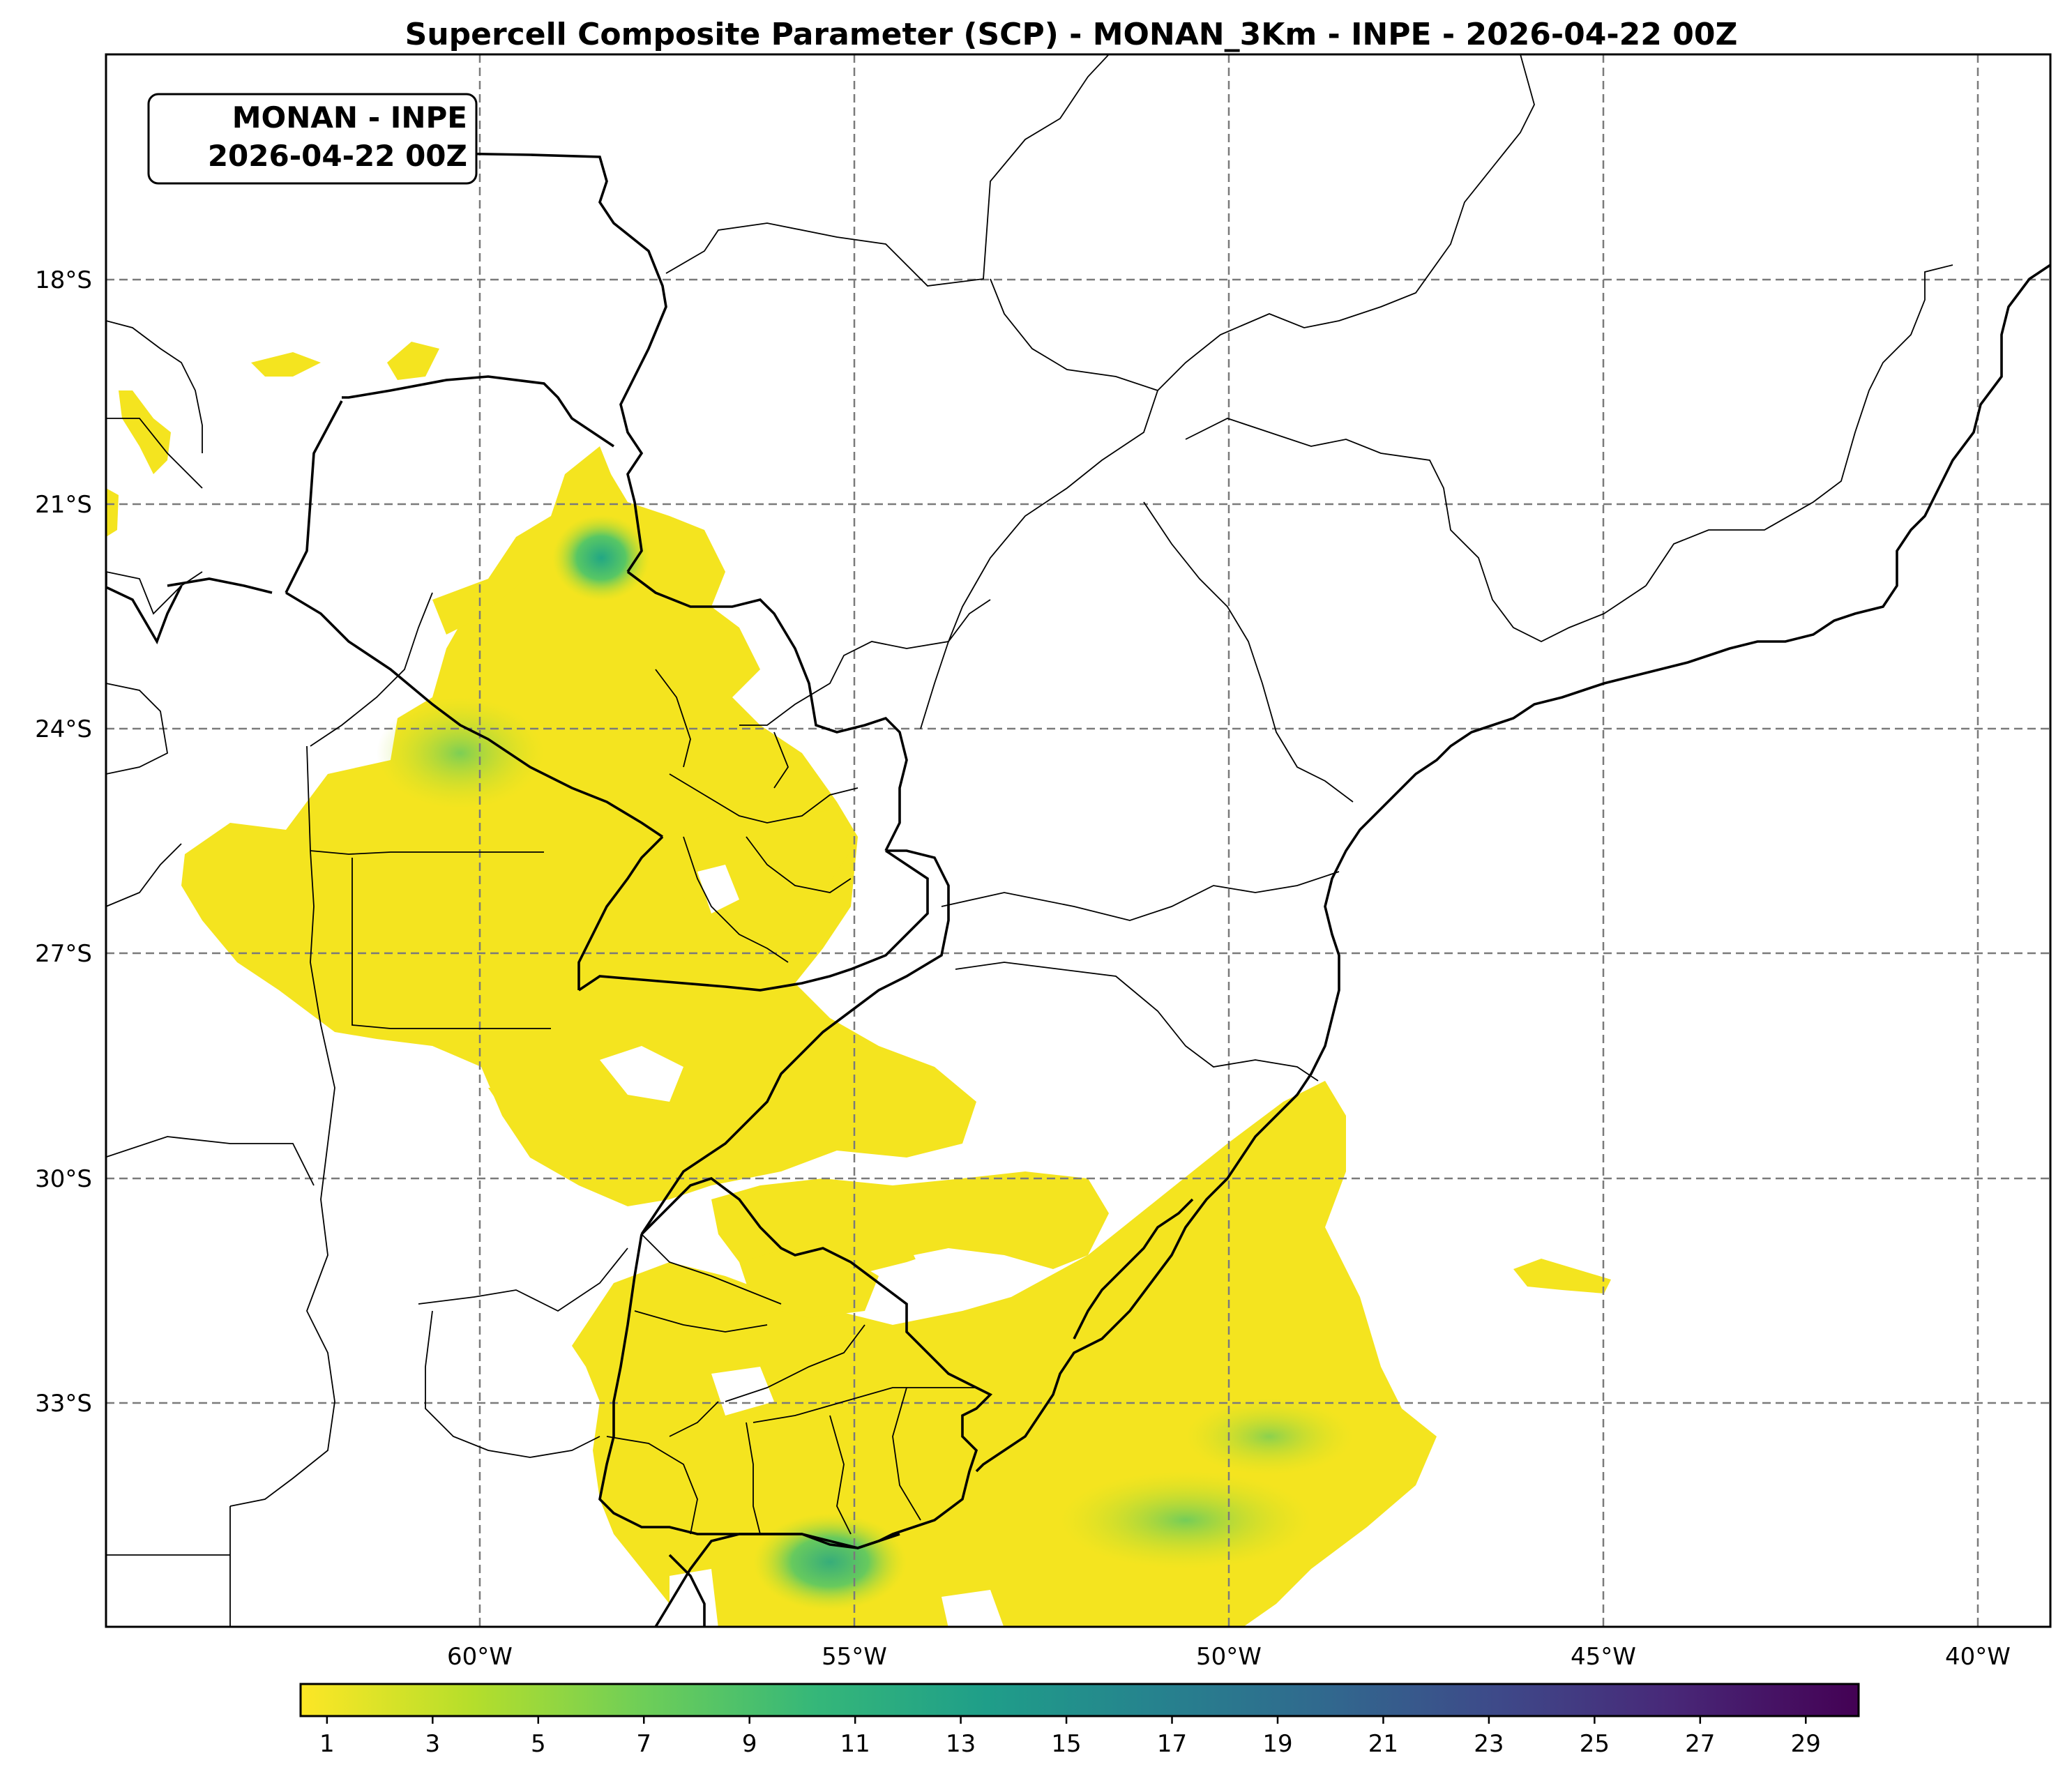 The image size is (2072, 1783). What do you see at coordinates (538, 1744) in the screenshot?
I see `colorbar-tick-label: 5` at bounding box center [538, 1744].